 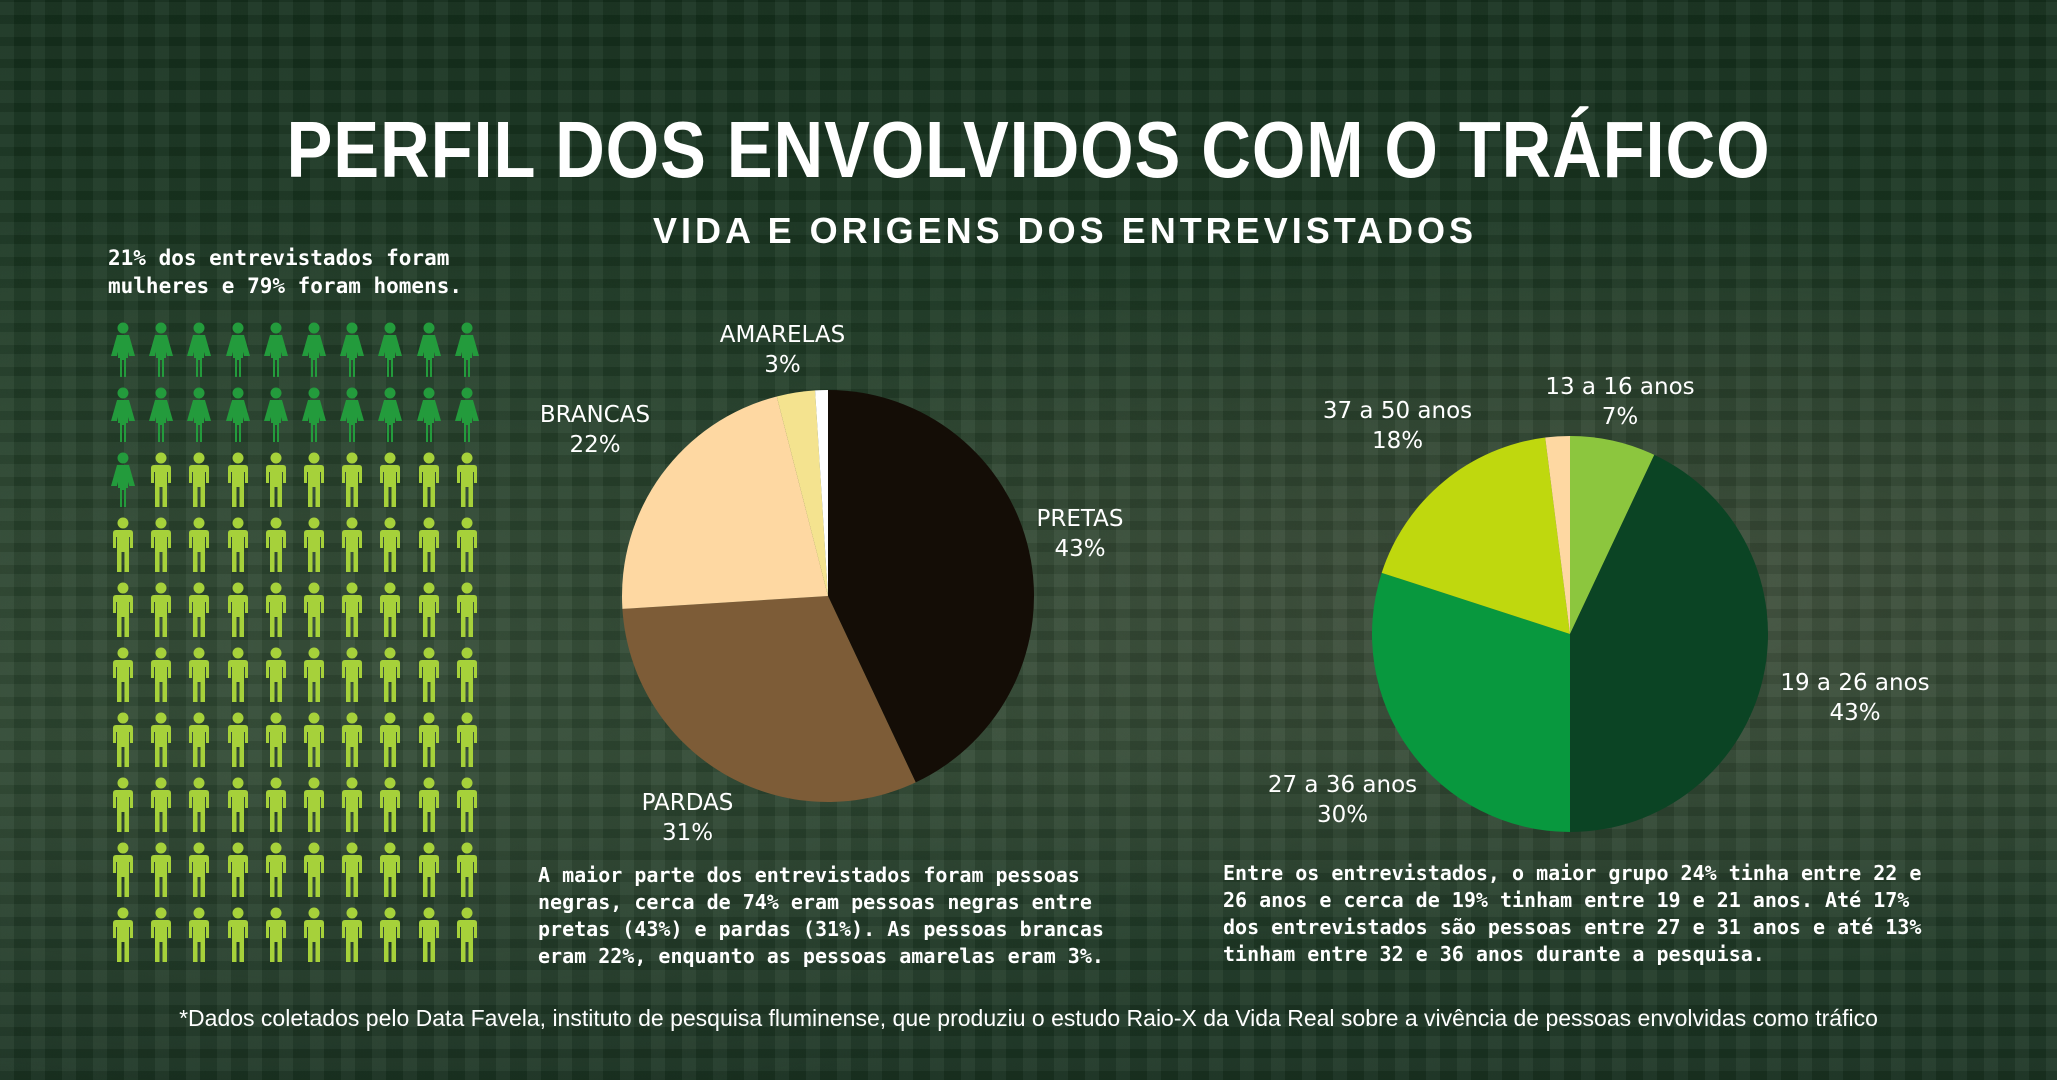 I want to click on race-label-amarelas: AMARELAS 3%, so click(x=782, y=350).